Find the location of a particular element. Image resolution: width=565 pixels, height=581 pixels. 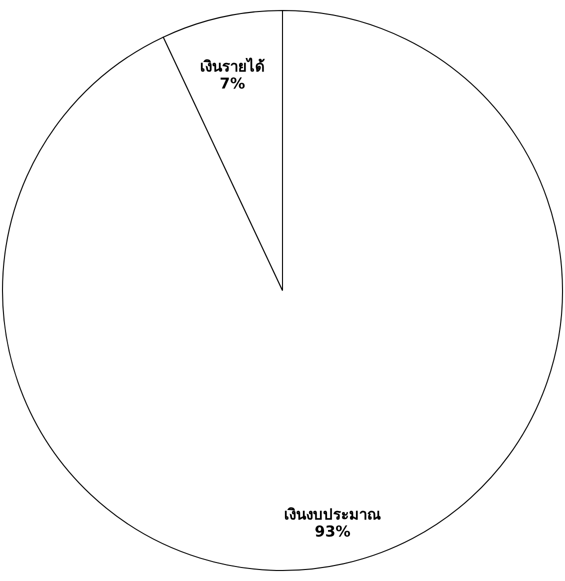

slice-label: เงินรายได้ is located at coordinates (232, 66).